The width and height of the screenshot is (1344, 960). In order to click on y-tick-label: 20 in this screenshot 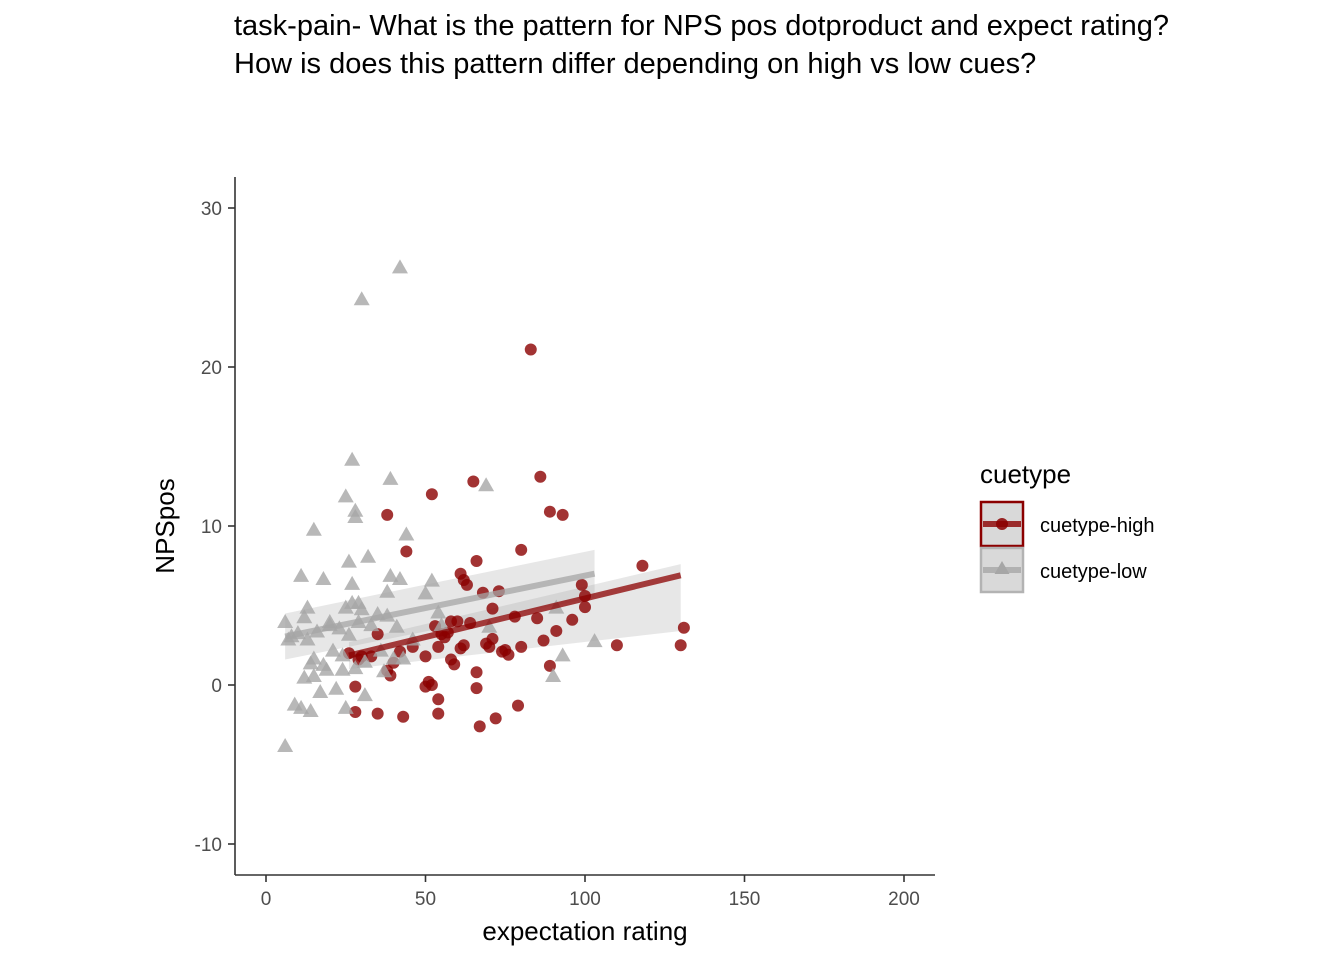, I will do `click(211, 368)`.